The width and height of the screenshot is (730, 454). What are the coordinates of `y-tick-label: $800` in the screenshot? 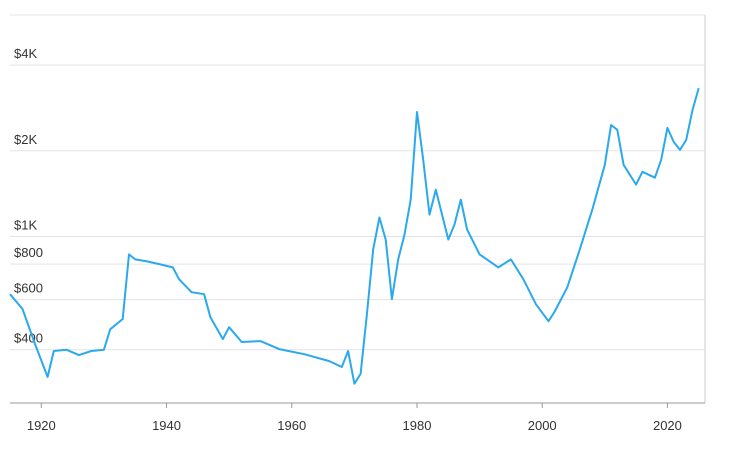 It's located at (28, 252).